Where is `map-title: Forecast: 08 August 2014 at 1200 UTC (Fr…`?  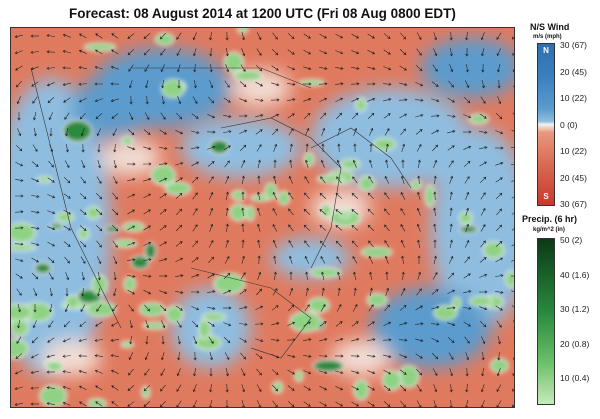 map-title: Forecast: 08 August 2014 at 1200 UTC (Fr… is located at coordinates (262, 13).